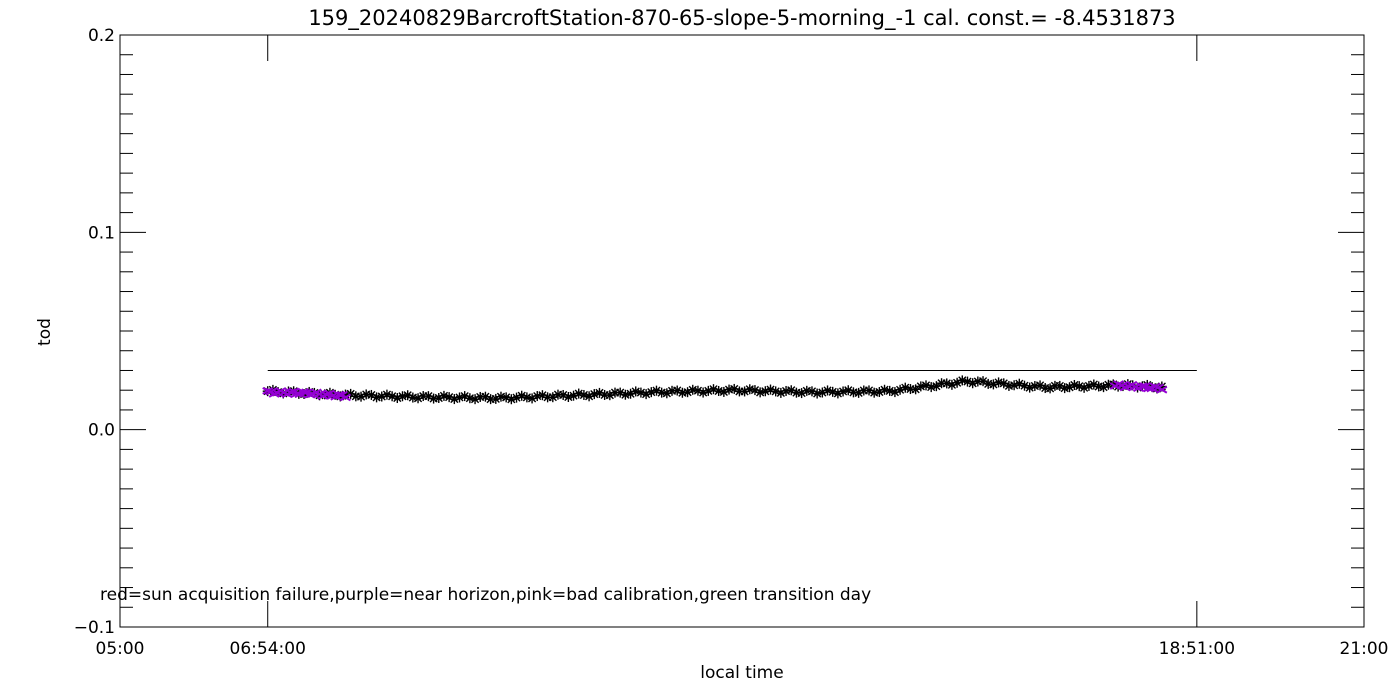 The image size is (1400, 700). What do you see at coordinates (101, 431) in the screenshot?
I see `y-tick-label: 0.0` at bounding box center [101, 431].